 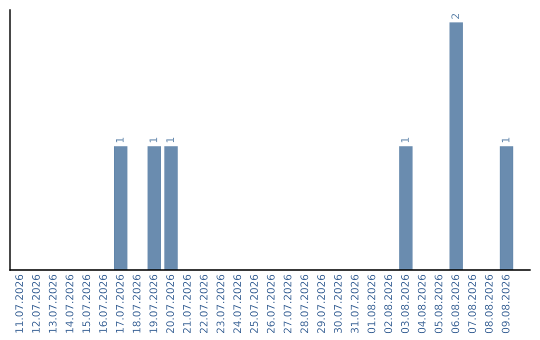 What do you see at coordinates (36, 303) in the screenshot?
I see `x-tick-label: 12.07.2026` at bounding box center [36, 303].